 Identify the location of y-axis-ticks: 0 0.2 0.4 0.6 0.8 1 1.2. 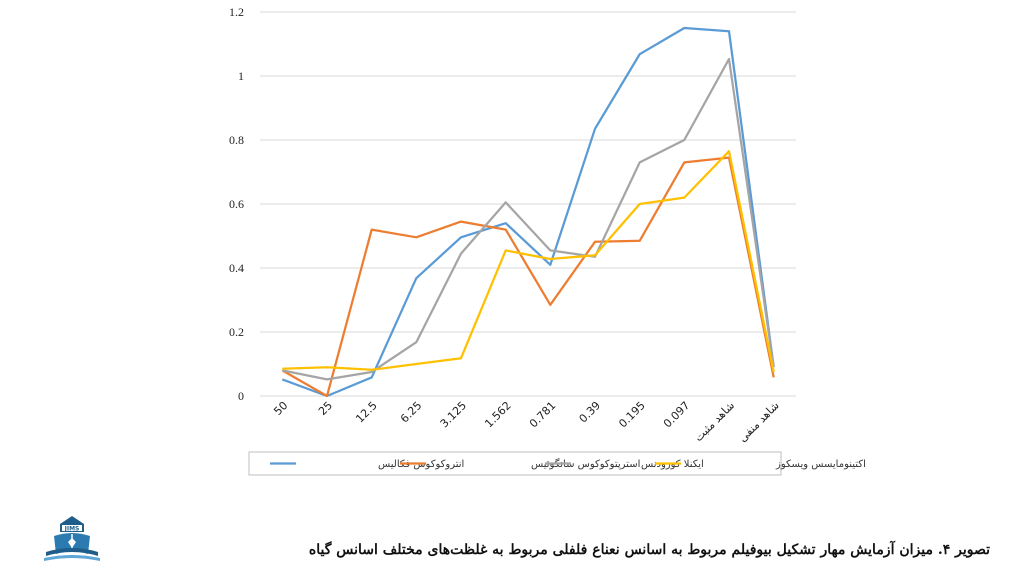
(236, 204).